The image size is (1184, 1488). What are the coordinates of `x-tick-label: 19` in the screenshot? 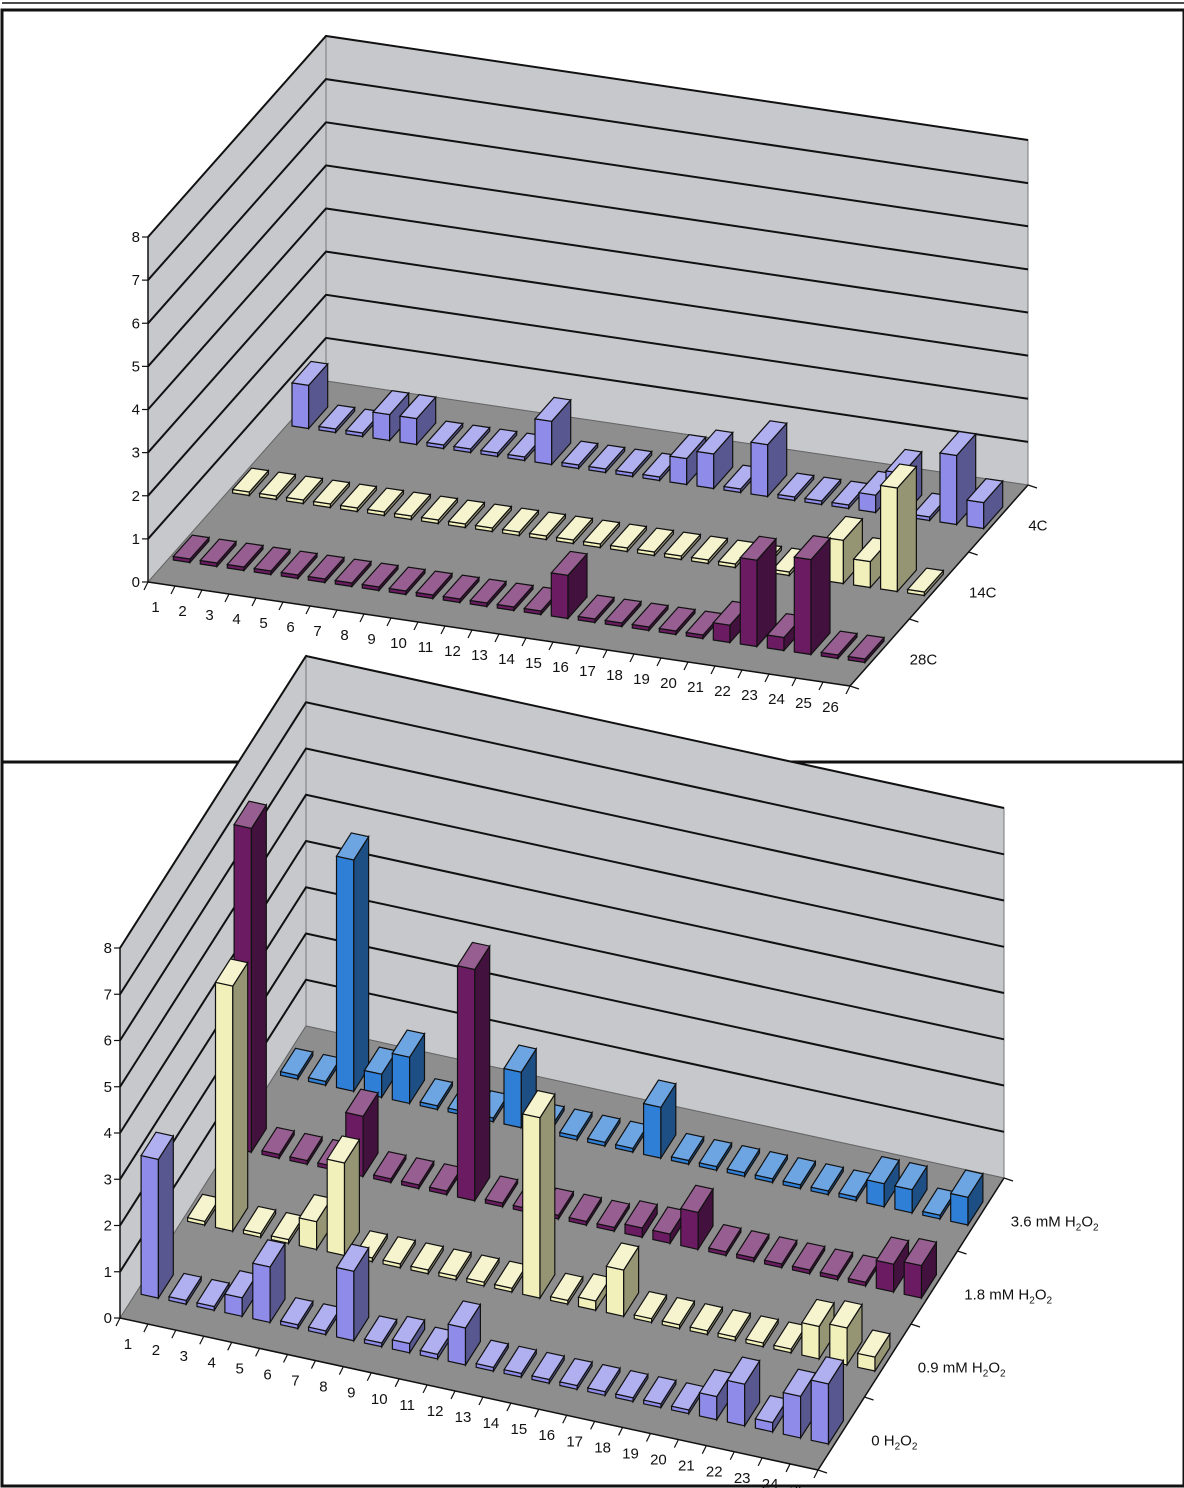 It's located at (641, 679).